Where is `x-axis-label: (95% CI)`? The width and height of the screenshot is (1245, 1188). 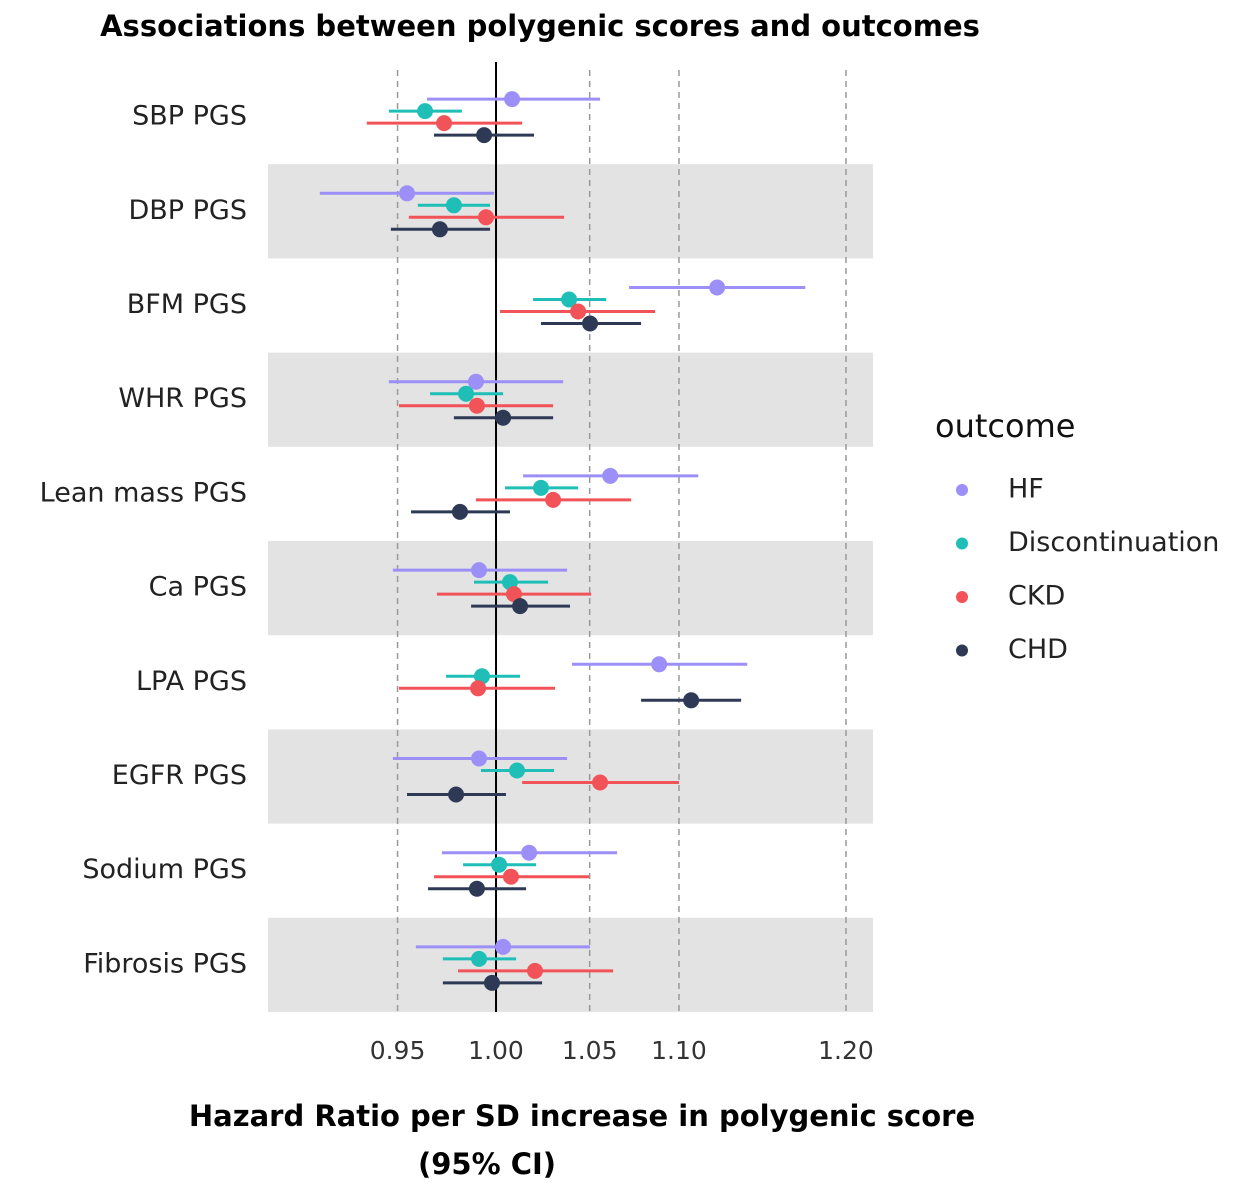 x-axis-label: (95% CI) is located at coordinates (487, 1164).